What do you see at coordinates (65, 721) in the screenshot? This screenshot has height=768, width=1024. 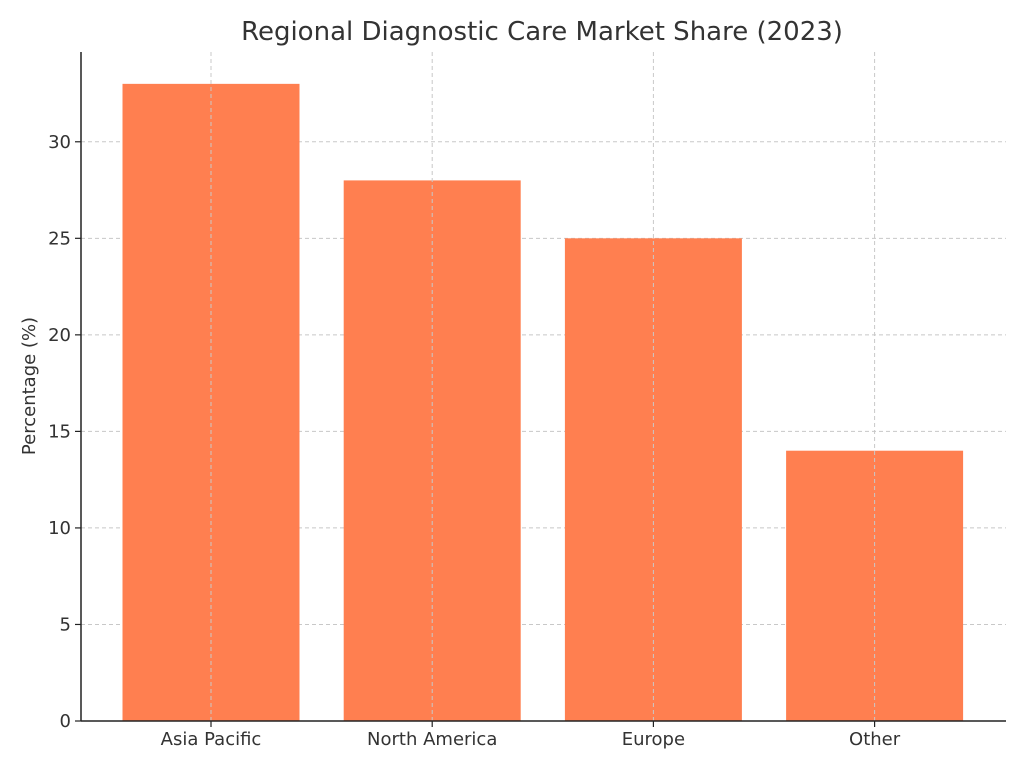 I see `y-tick-label: 0` at bounding box center [65, 721].